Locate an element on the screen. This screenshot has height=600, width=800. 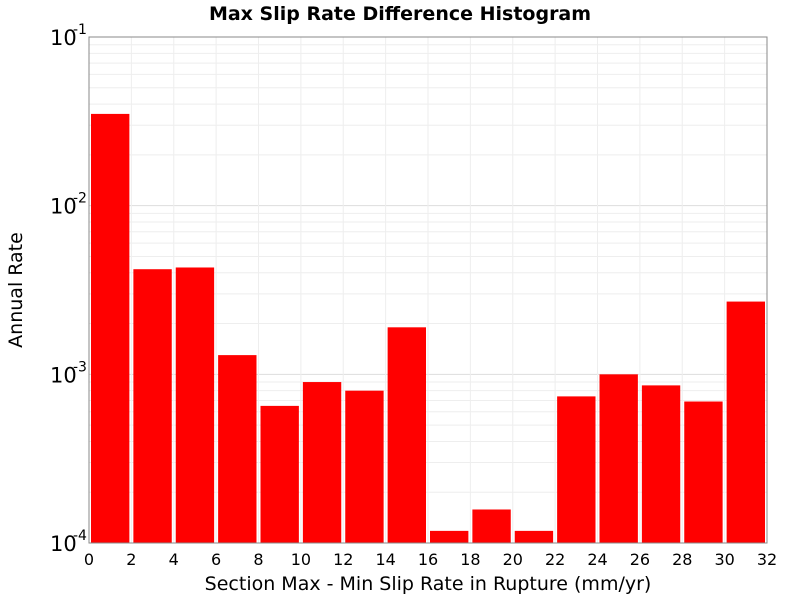
y-tick-label: 10⁻² is located at coordinates (68, 205).